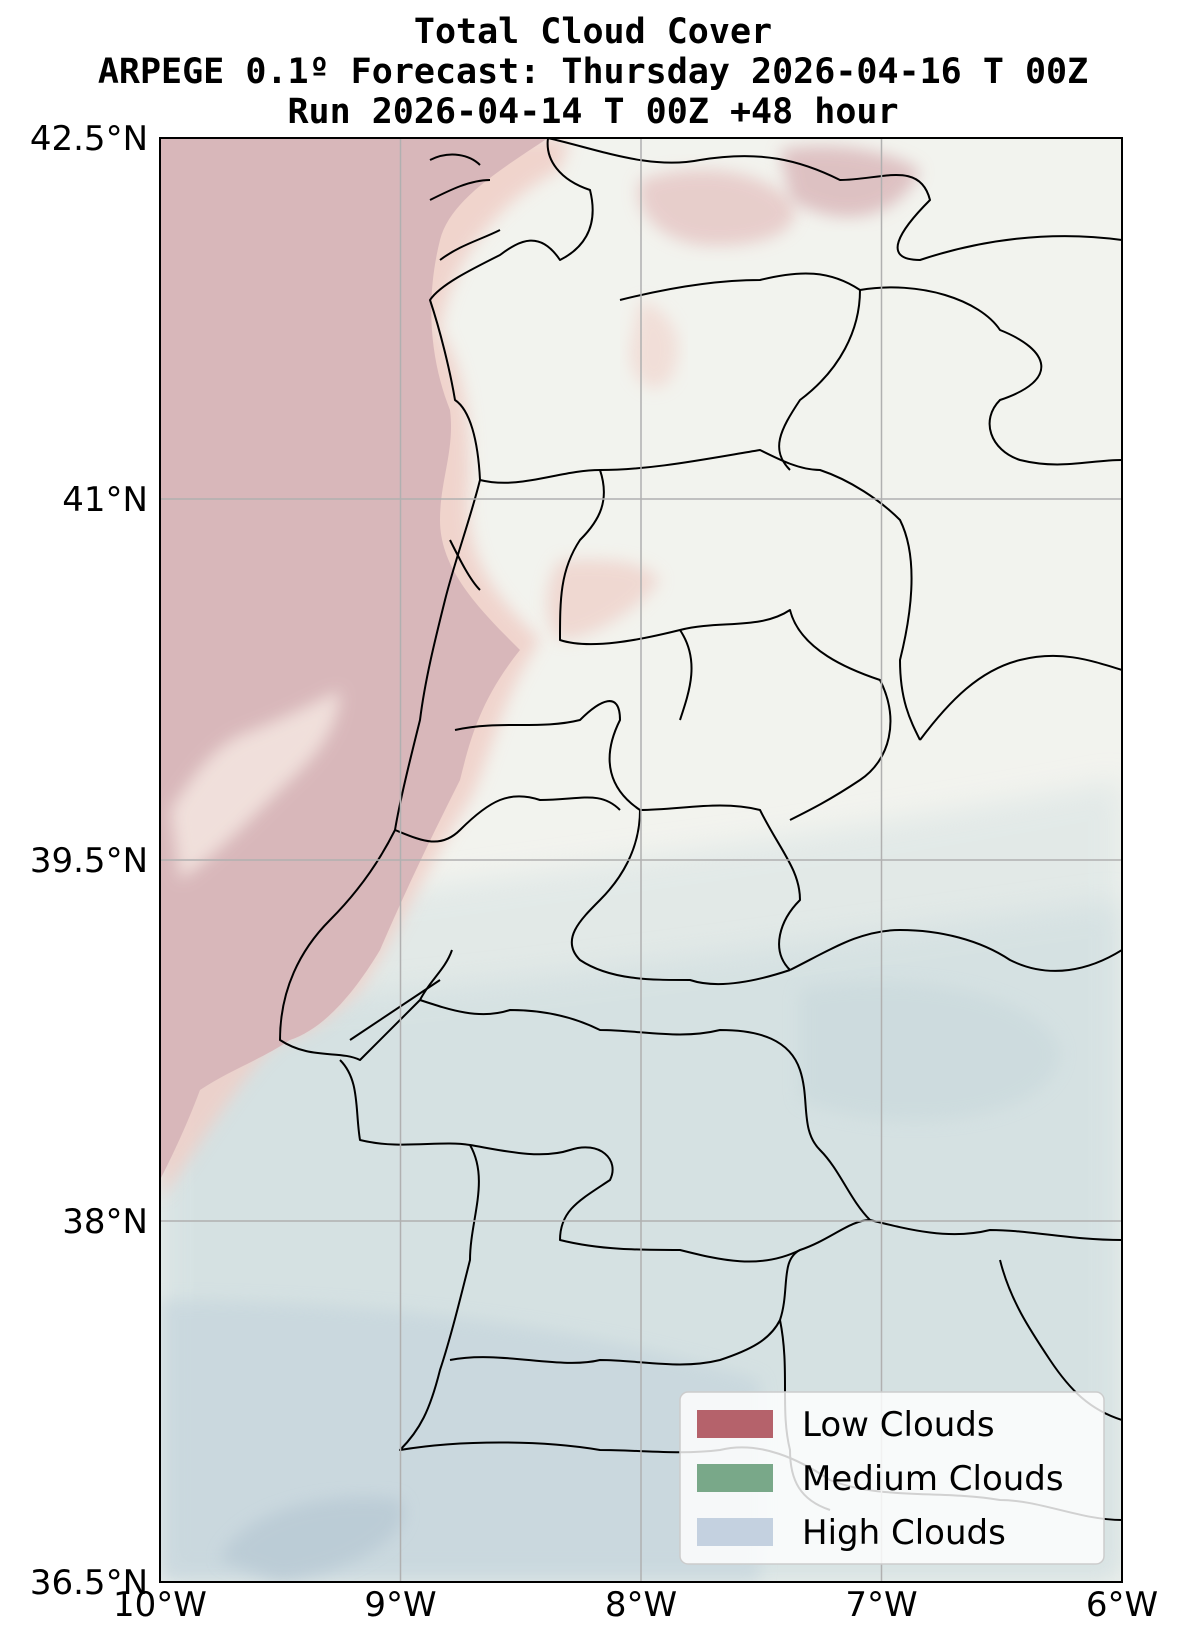 This screenshot has width=1186, height=1644. I want to click on legend: Low Clouds Medium Clouds High Clouds, so click(892, 1478).